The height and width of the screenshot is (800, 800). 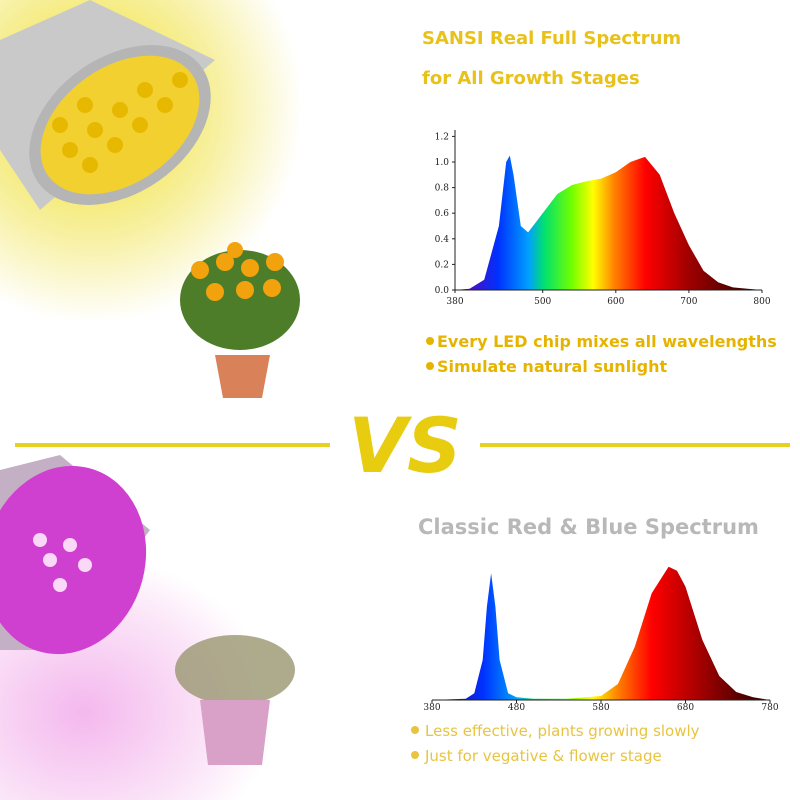 I want to click on x-tick-label: 580, so click(x=600, y=708).